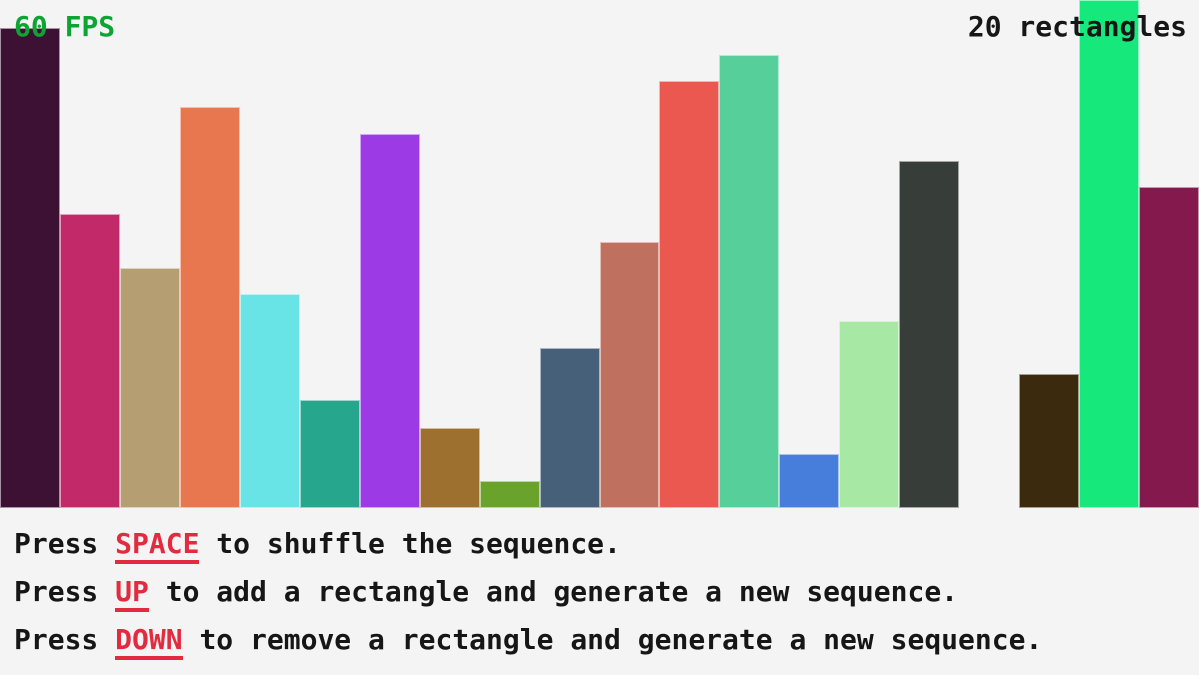 The width and height of the screenshot is (1199, 675). What do you see at coordinates (149, 642) in the screenshot?
I see `key-hint-down: DOWN` at bounding box center [149, 642].